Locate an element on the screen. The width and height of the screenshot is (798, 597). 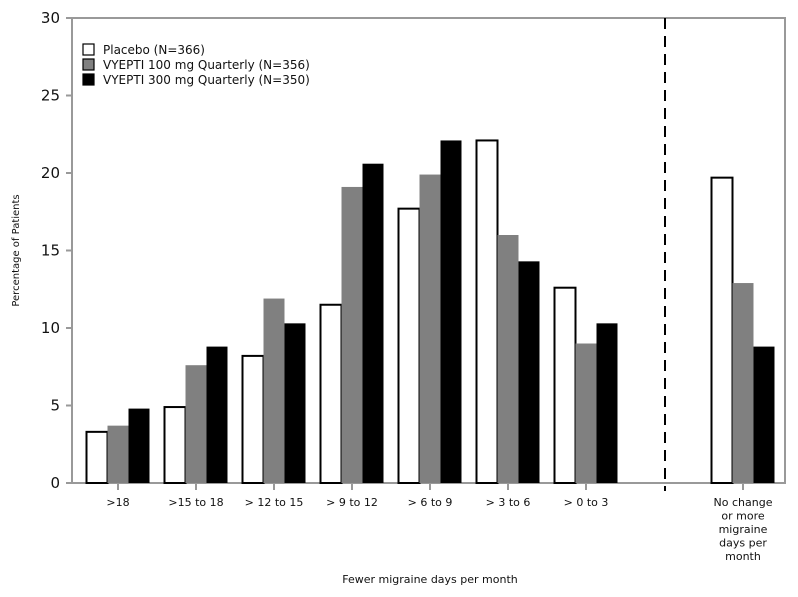
x-tick-label: migraine is located at coordinates (743, 529).